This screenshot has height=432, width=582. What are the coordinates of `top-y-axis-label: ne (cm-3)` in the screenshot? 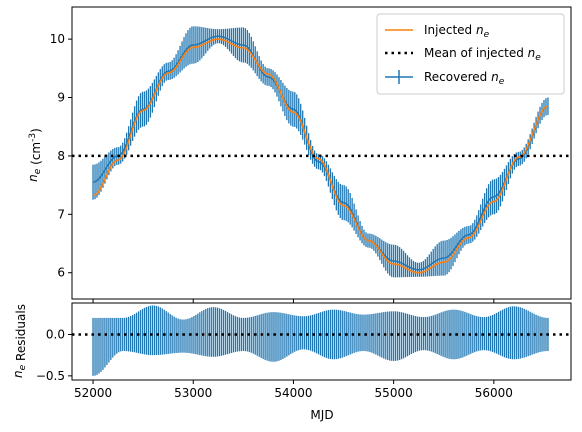 It's located at (34, 155).